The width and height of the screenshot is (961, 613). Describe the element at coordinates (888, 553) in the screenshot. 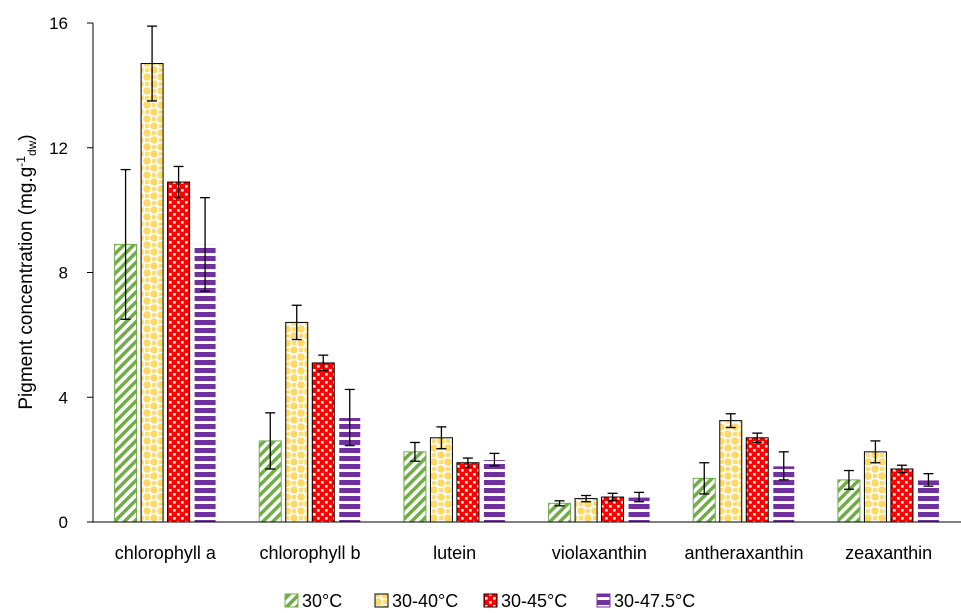

I see `x-category-label: zeaxanthin` at that location.